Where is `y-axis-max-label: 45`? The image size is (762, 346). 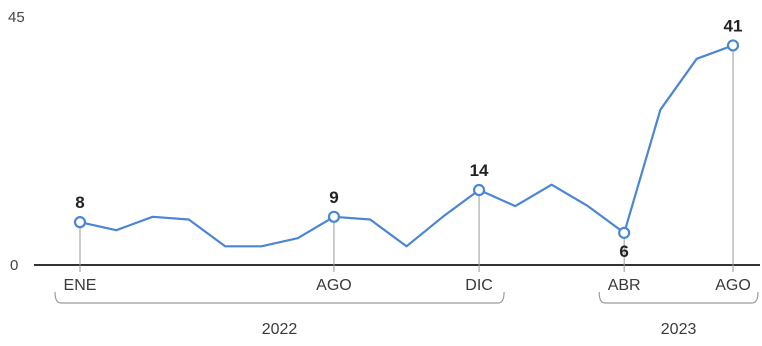 y-axis-max-label: 45 is located at coordinates (16, 17).